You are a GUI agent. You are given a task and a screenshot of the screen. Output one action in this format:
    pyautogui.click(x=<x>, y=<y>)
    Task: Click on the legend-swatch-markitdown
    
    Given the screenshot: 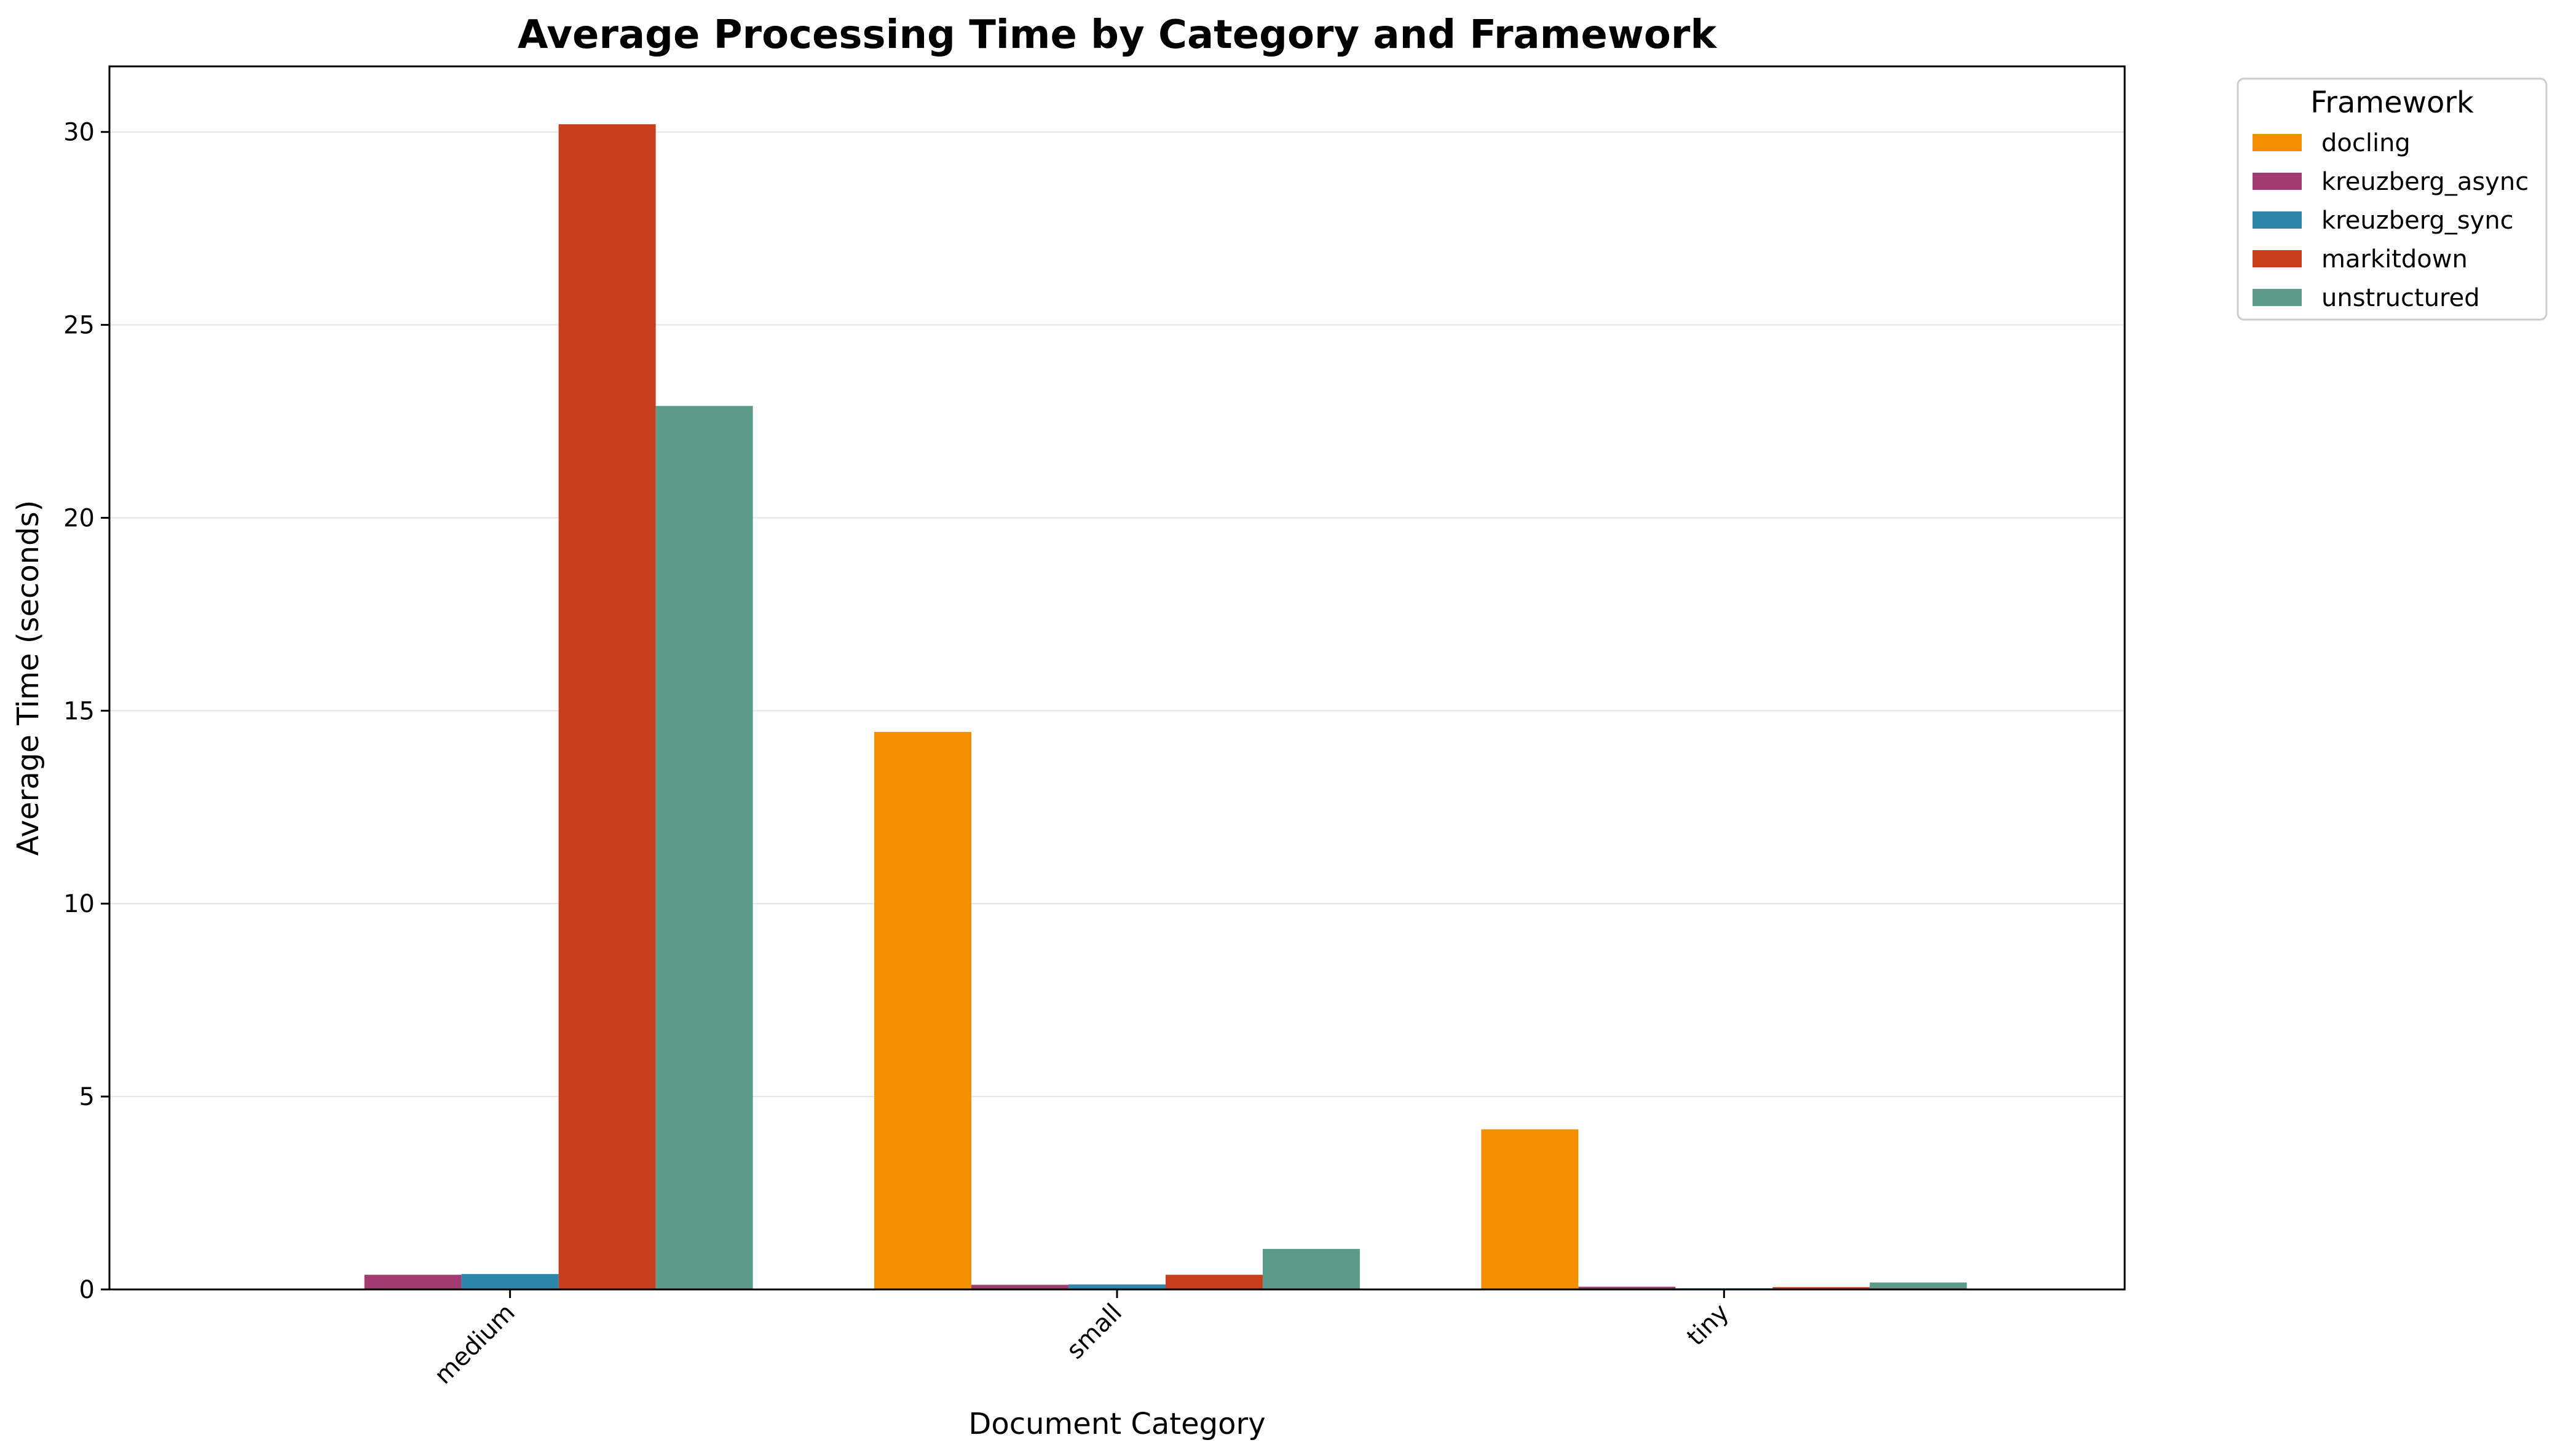 What is the action you would take?
    pyautogui.click(x=2277, y=258)
    